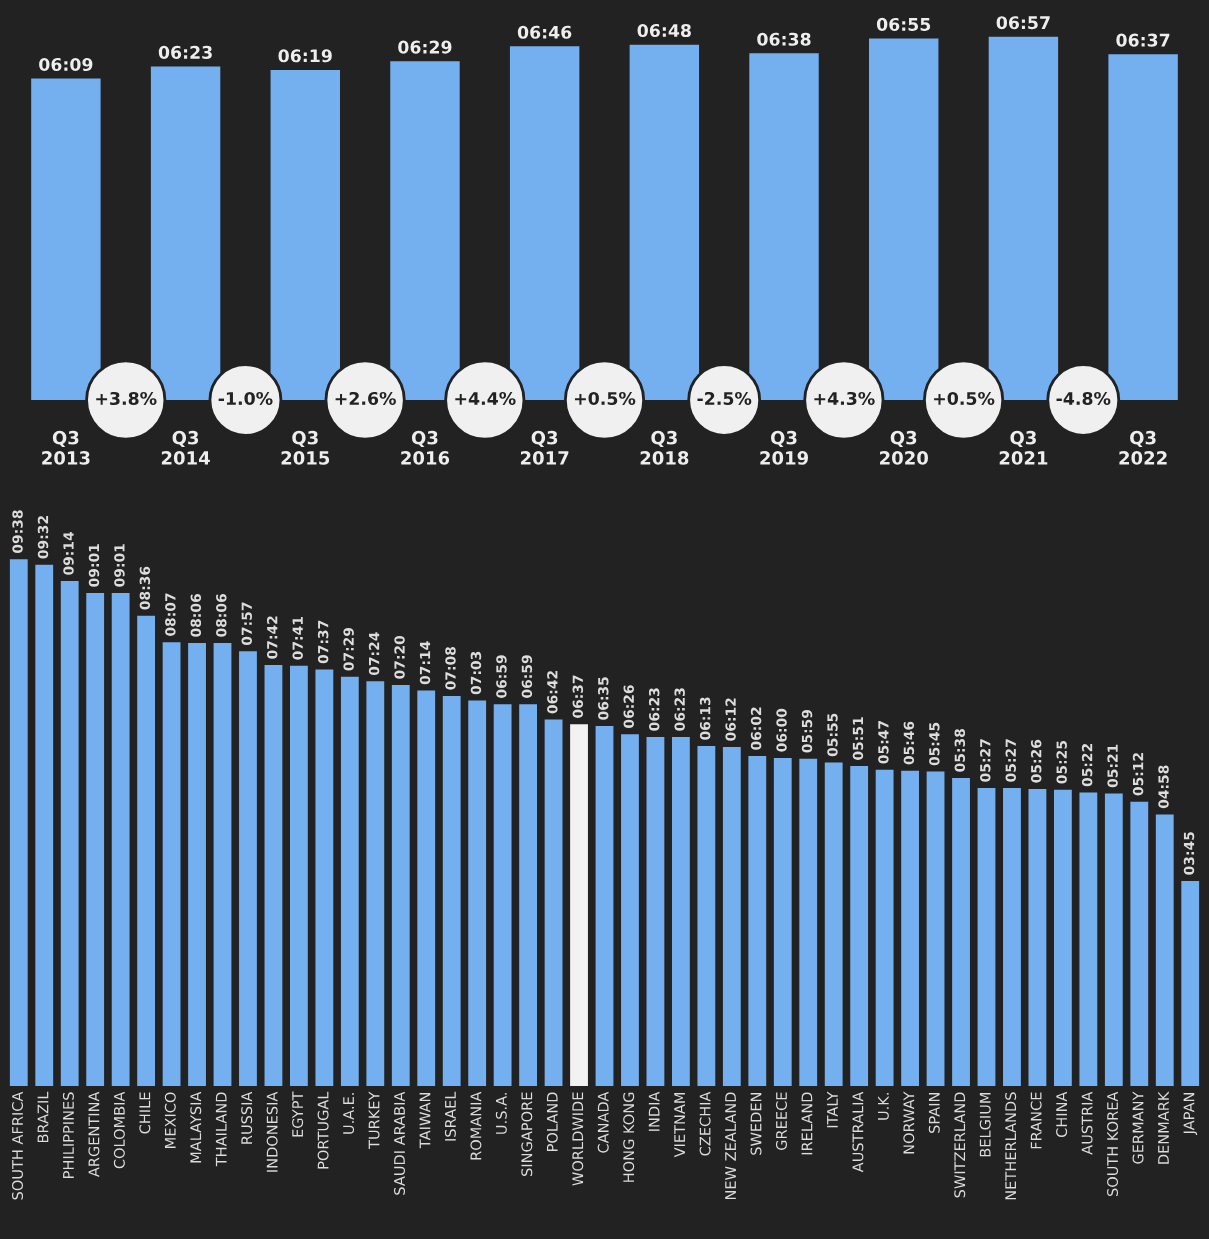  Describe the element at coordinates (909, 743) in the screenshot. I see `data-label: 05:46` at that location.